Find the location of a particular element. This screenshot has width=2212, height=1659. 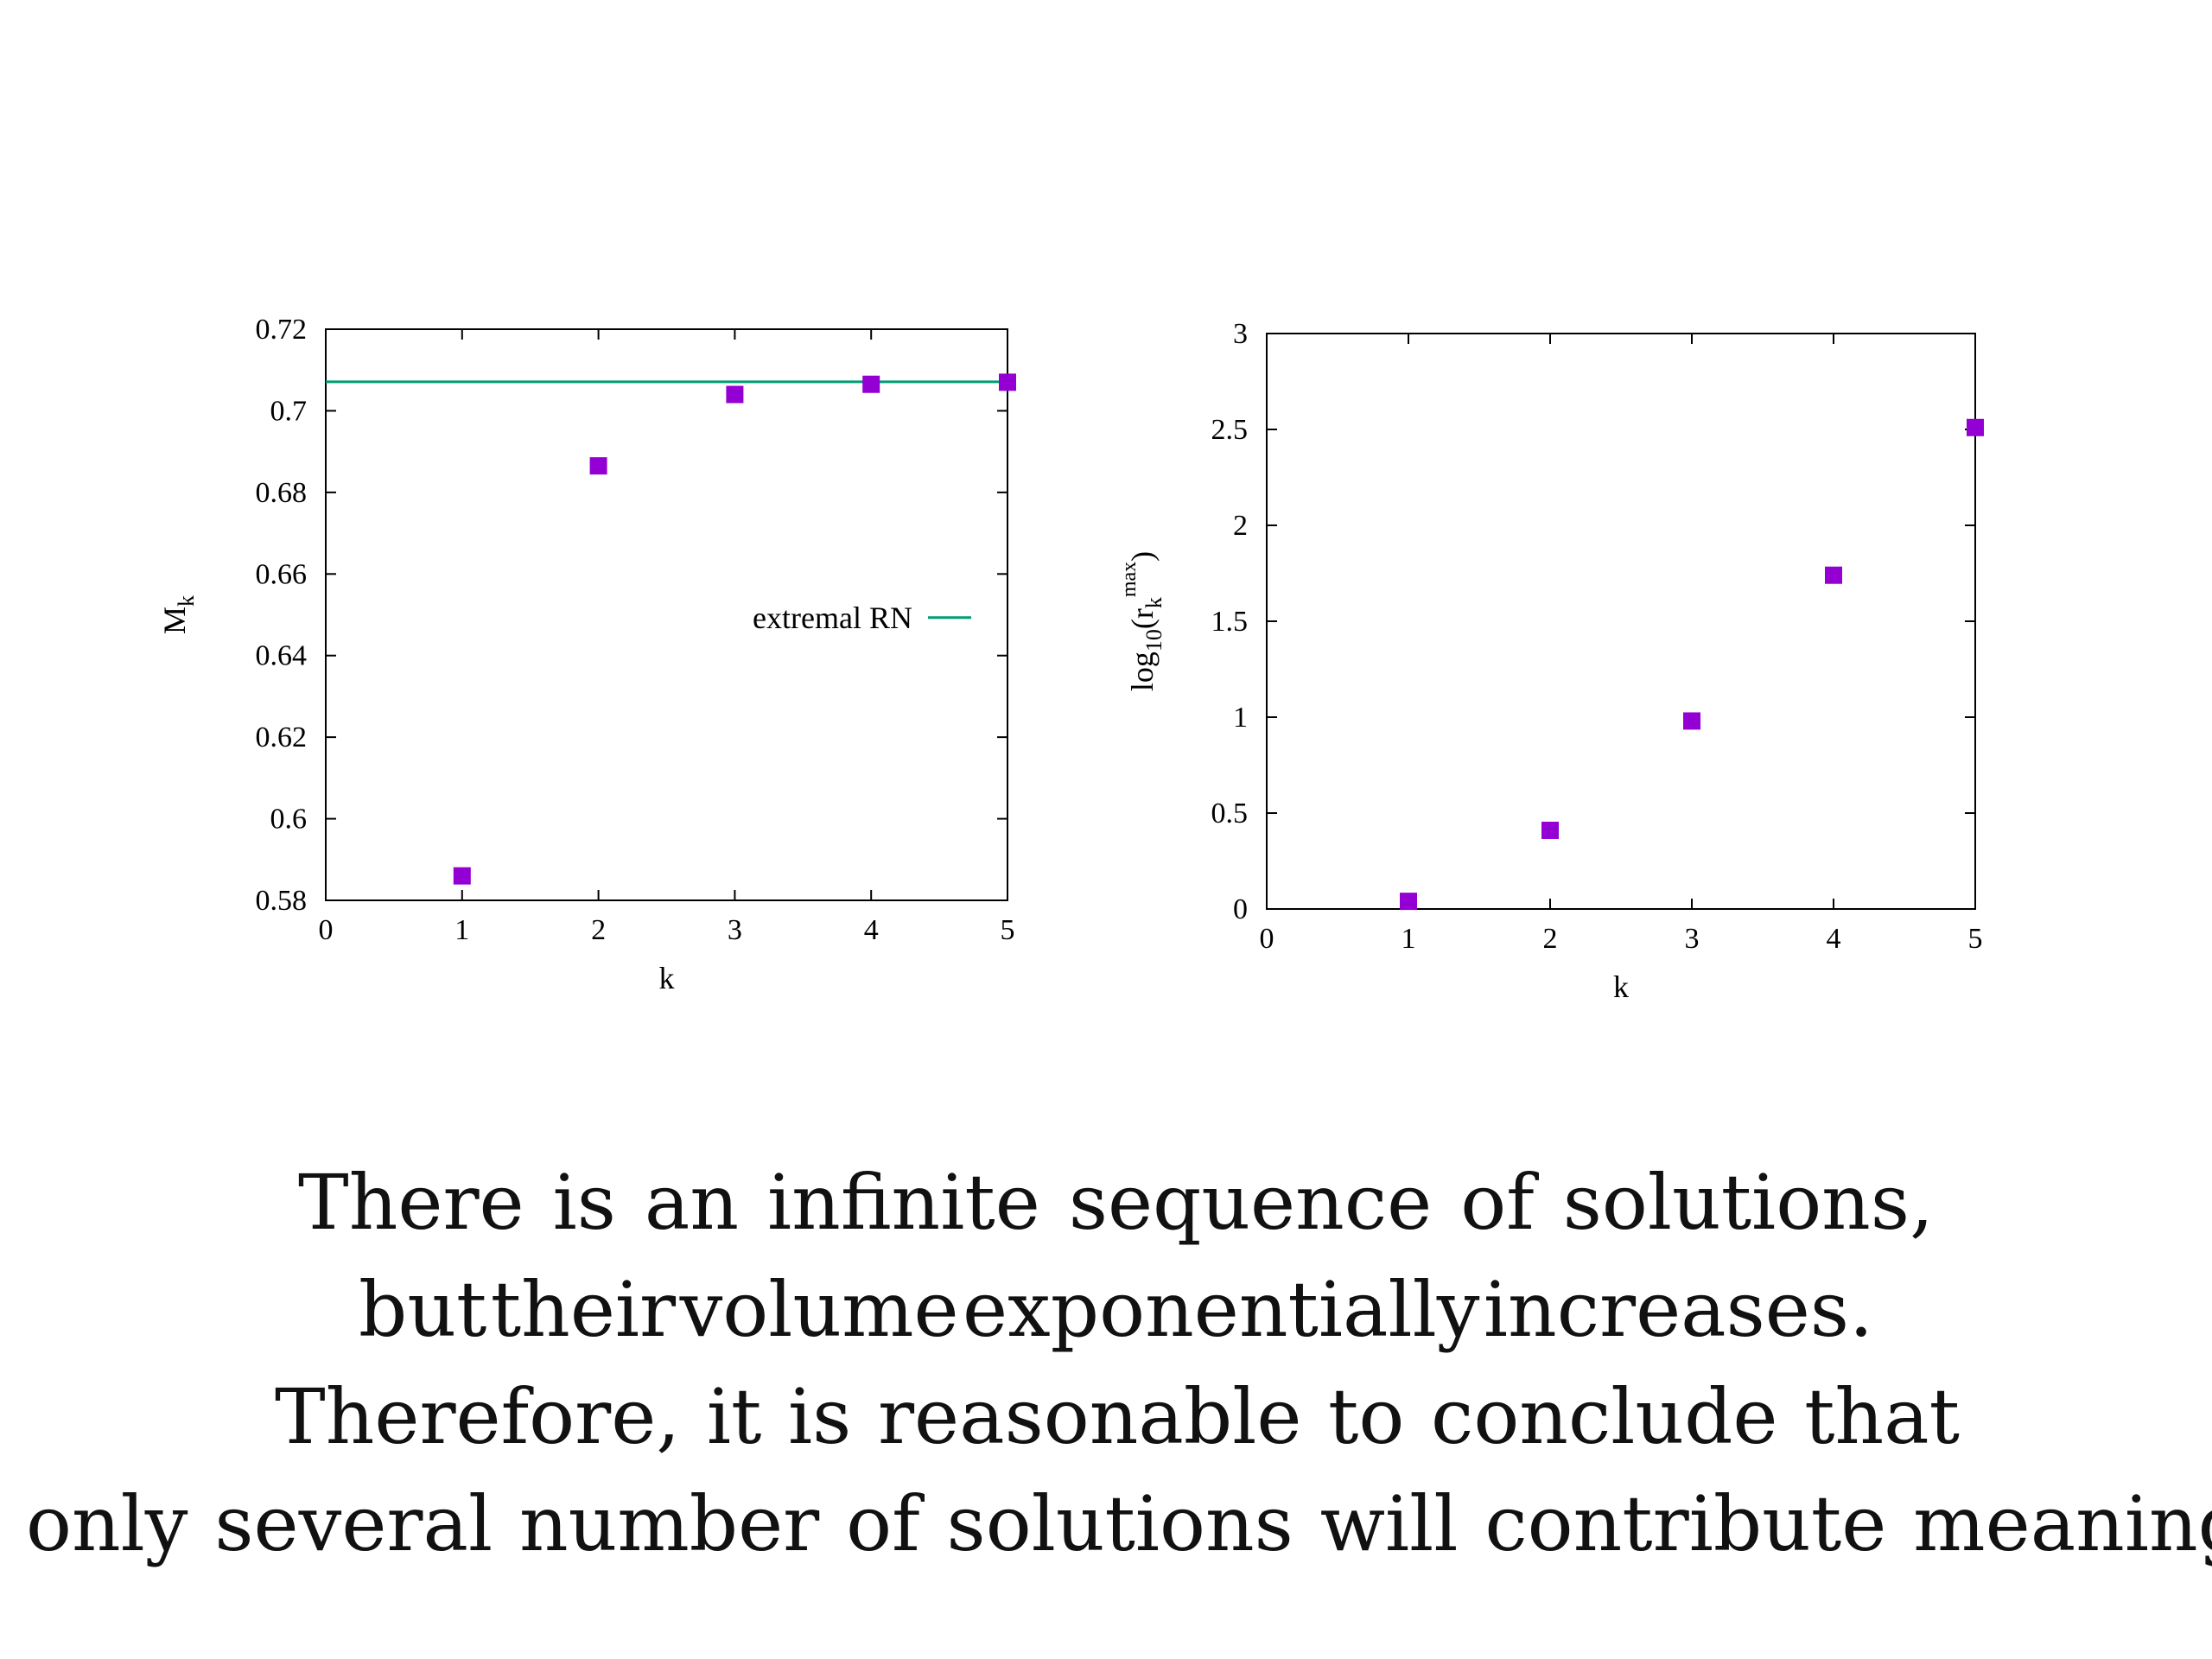

y-tick-label: 0.58 is located at coordinates (282, 901).